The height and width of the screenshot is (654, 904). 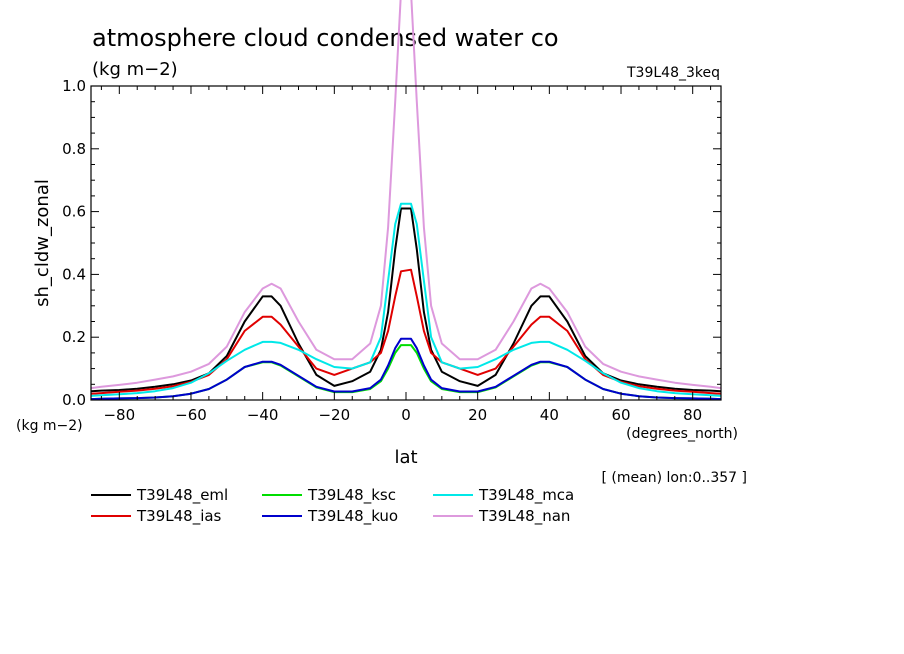 What do you see at coordinates (406, 415) in the screenshot?
I see `x-tick-label: 0` at bounding box center [406, 415].